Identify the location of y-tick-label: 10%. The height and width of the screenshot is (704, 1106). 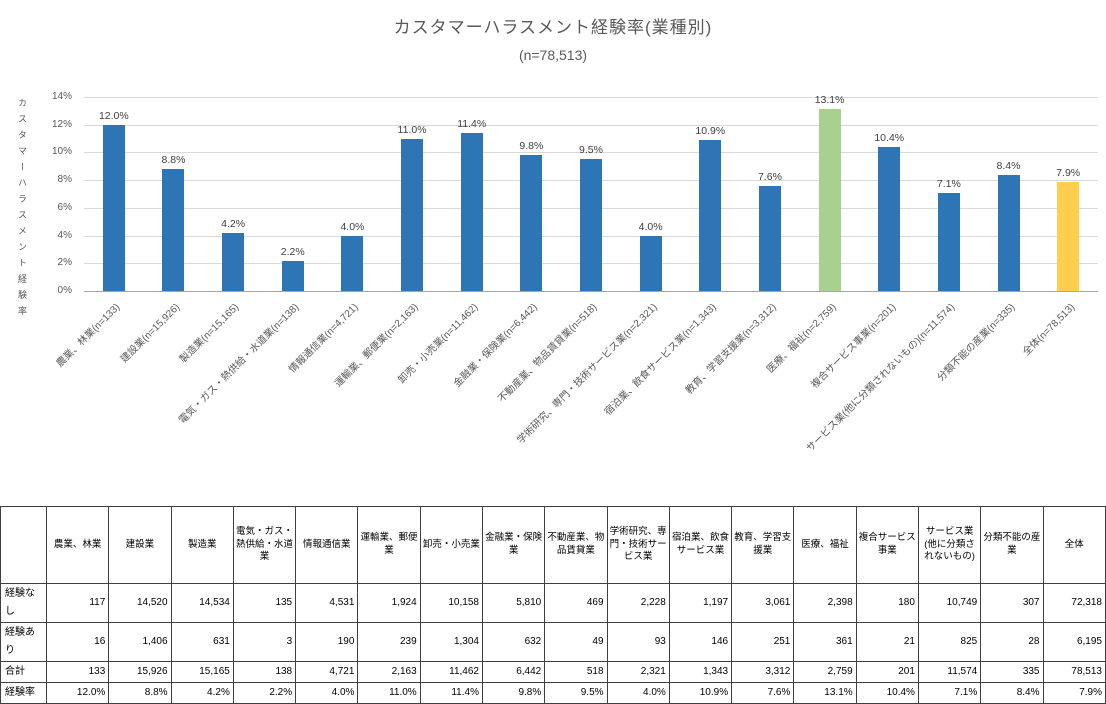
(61, 152).